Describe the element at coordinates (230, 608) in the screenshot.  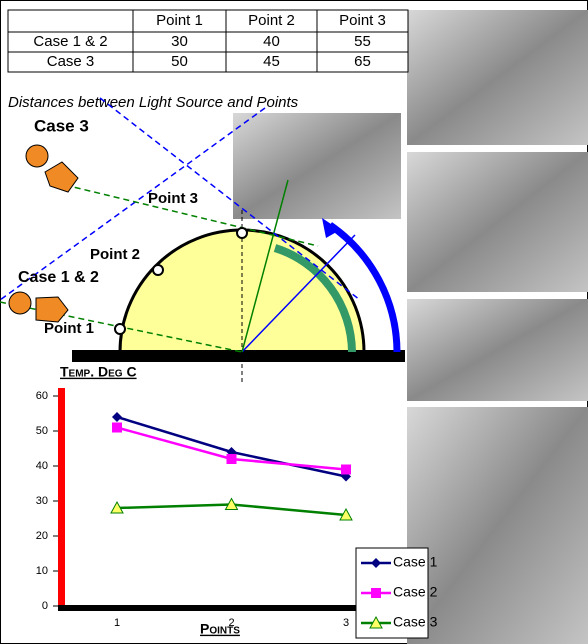
I see `x-axis-bar` at that location.